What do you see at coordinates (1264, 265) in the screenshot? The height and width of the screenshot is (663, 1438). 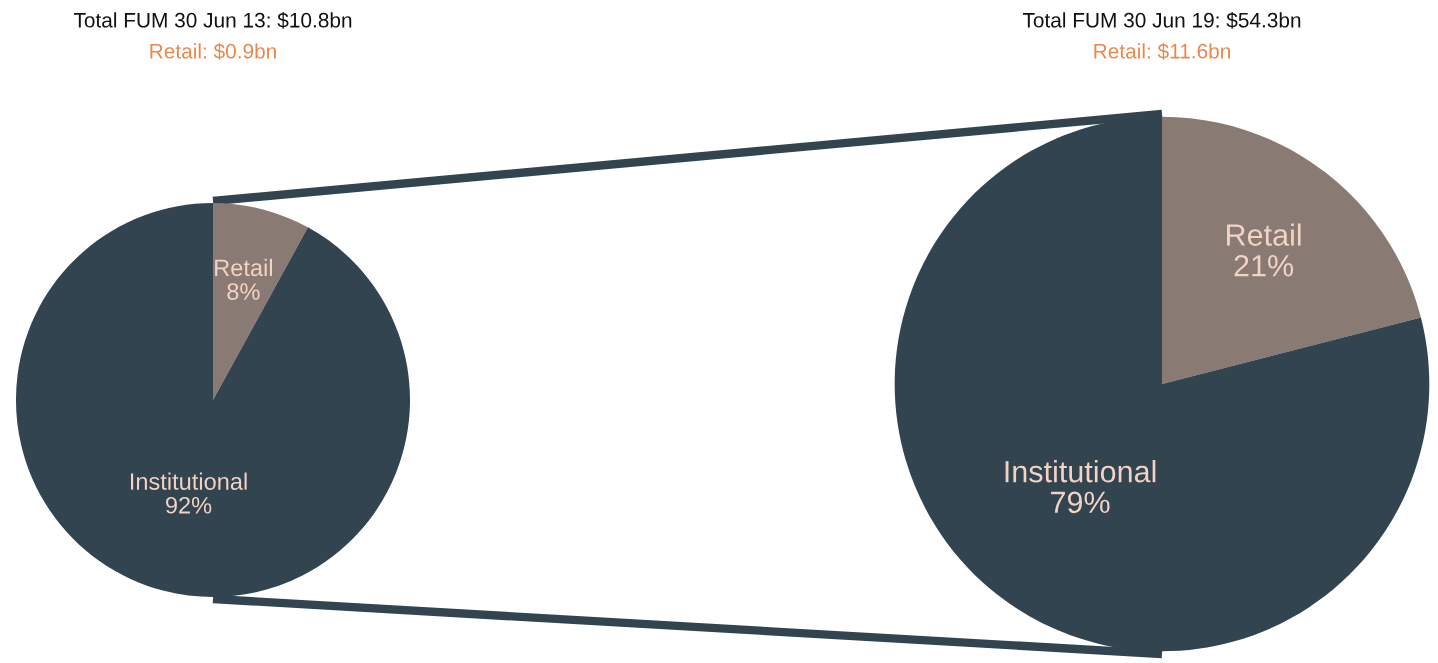 I see `data-label: 21%` at bounding box center [1264, 265].